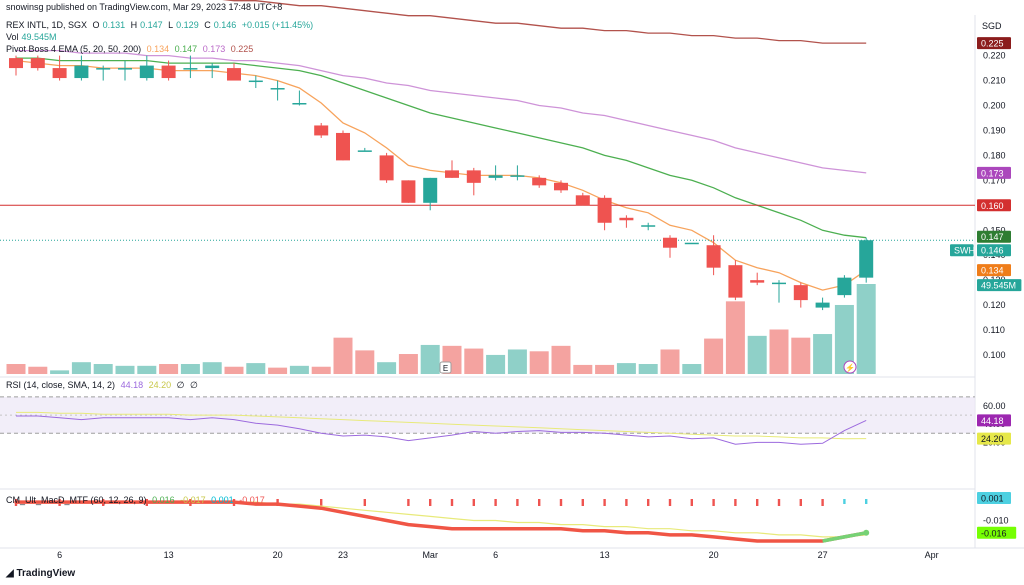 The width and height of the screenshot is (1024, 585). Describe the element at coordinates (76, 500) in the screenshot. I see `macd-label: CM_Ult_MacD_MTF (60, 12, 26, 9)` at that location.